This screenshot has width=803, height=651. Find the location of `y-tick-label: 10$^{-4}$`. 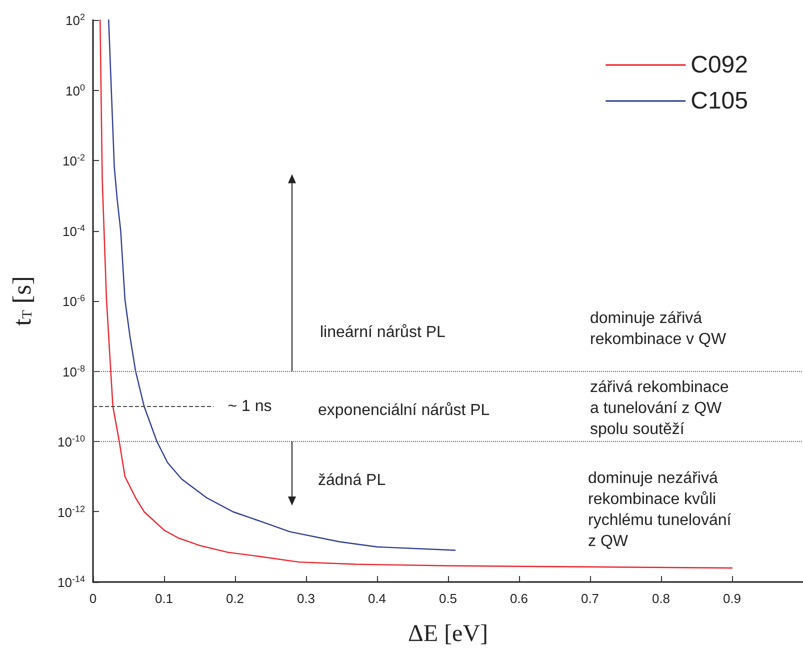

y-tick-label: 10$^{-4}$ is located at coordinates (73, 230).